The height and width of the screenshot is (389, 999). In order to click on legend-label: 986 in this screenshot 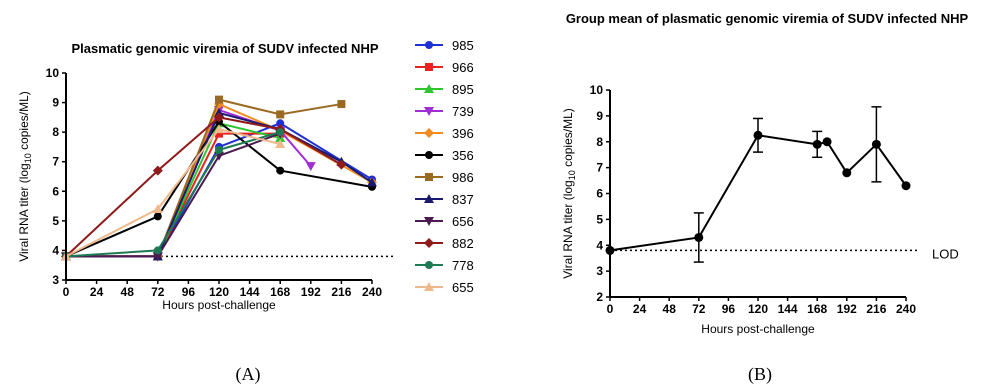, I will do `click(463, 177)`.